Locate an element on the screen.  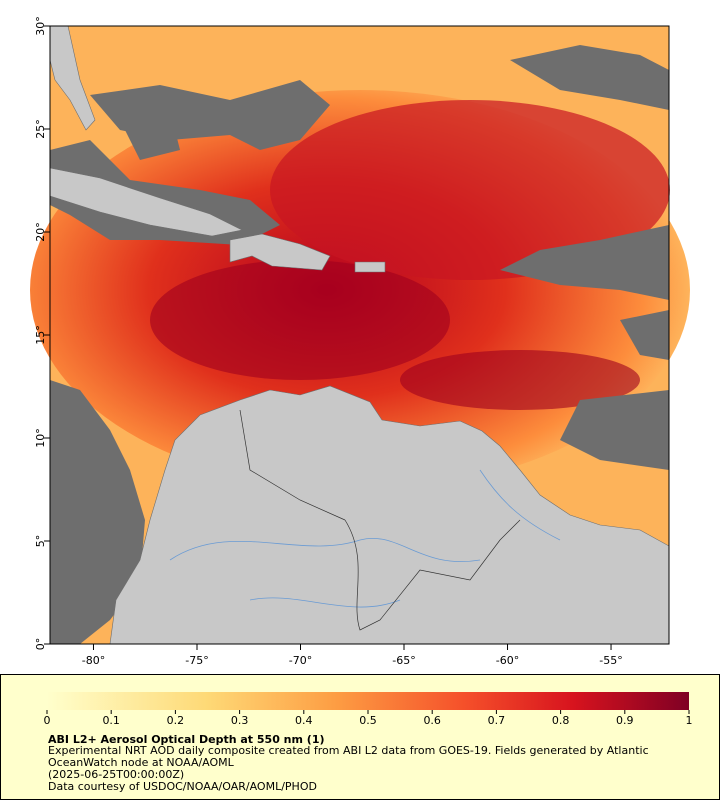
colorbar-tick-label: 0.7 is located at coordinates (497, 720).